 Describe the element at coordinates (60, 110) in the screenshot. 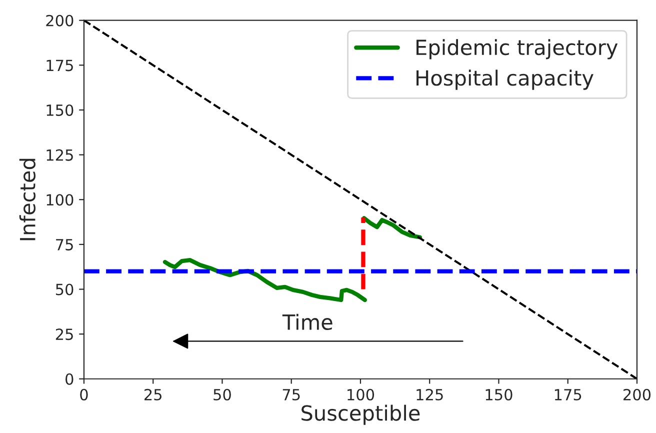

I see `y-tick-label: 150` at that location.